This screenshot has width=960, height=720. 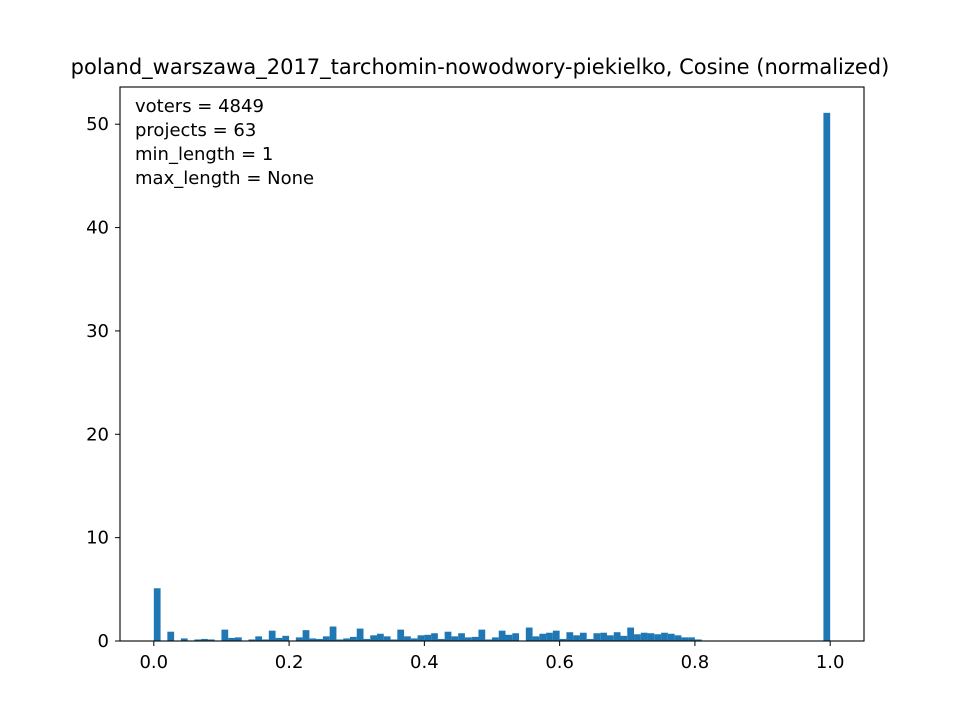 What do you see at coordinates (695, 662) in the screenshot?
I see `x-tick-label-4: 0.8` at bounding box center [695, 662].